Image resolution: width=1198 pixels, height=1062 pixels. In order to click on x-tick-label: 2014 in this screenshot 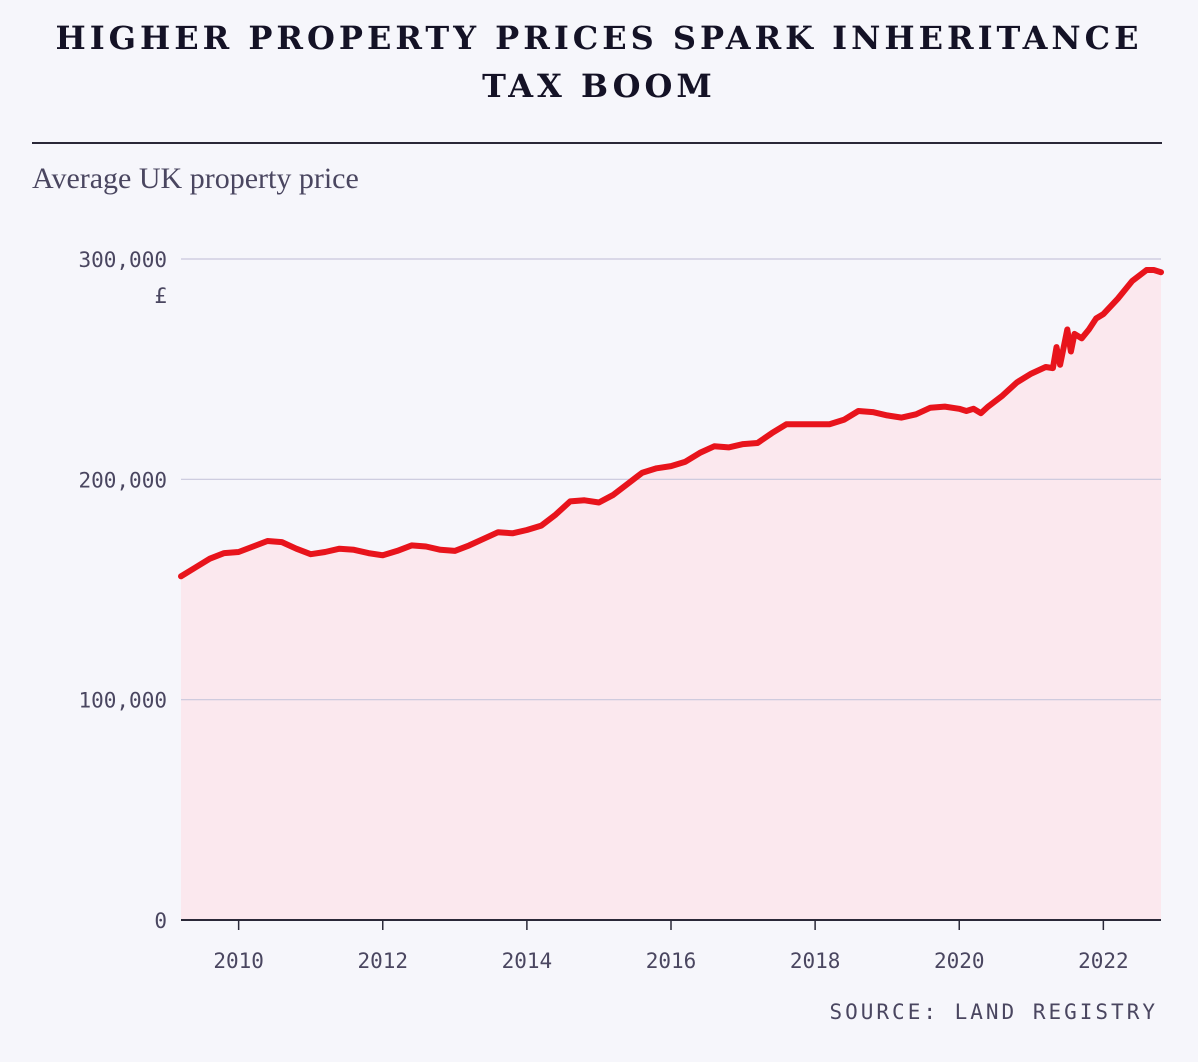, I will do `click(527, 961)`.